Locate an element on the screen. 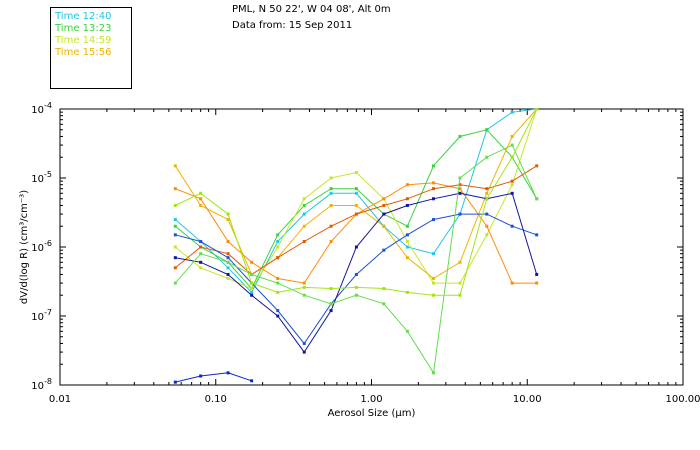 Image resolution: width=700 pixels, height=450 pixels. chart-subtitle: Data from: 15 Sep 2011 is located at coordinates (292, 25).